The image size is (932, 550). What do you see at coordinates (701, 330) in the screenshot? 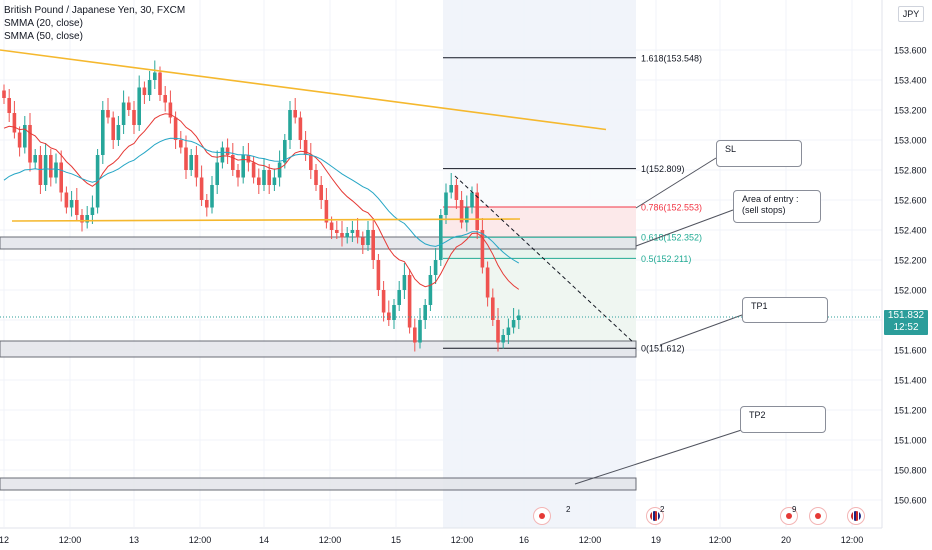
I see `tp1-connector` at bounding box center [701, 330].